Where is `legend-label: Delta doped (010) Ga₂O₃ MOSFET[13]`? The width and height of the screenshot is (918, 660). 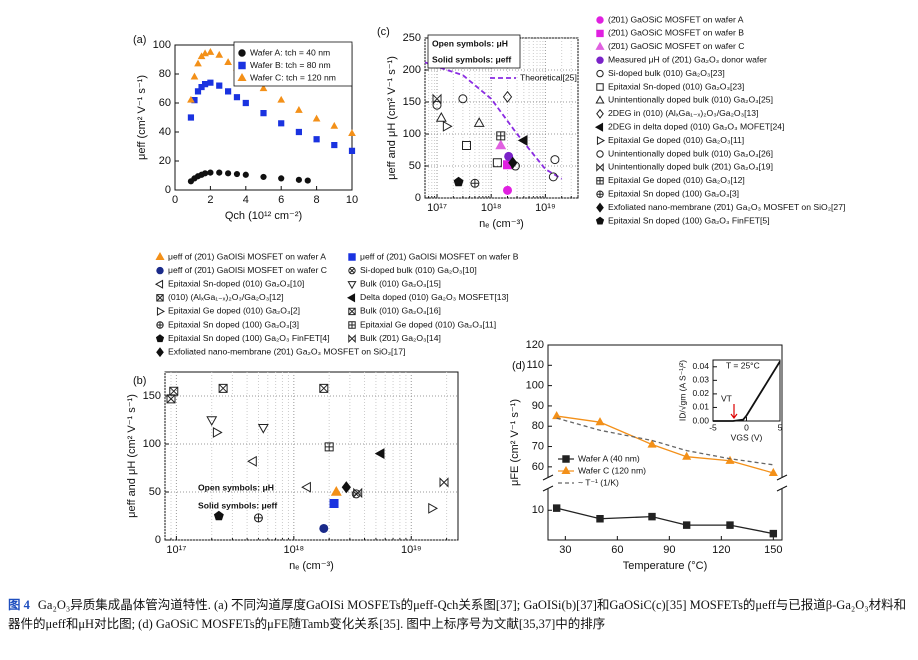
legend-label: Delta doped (010) Ga₂O₃ MOSFET[13] is located at coordinates (434, 297).